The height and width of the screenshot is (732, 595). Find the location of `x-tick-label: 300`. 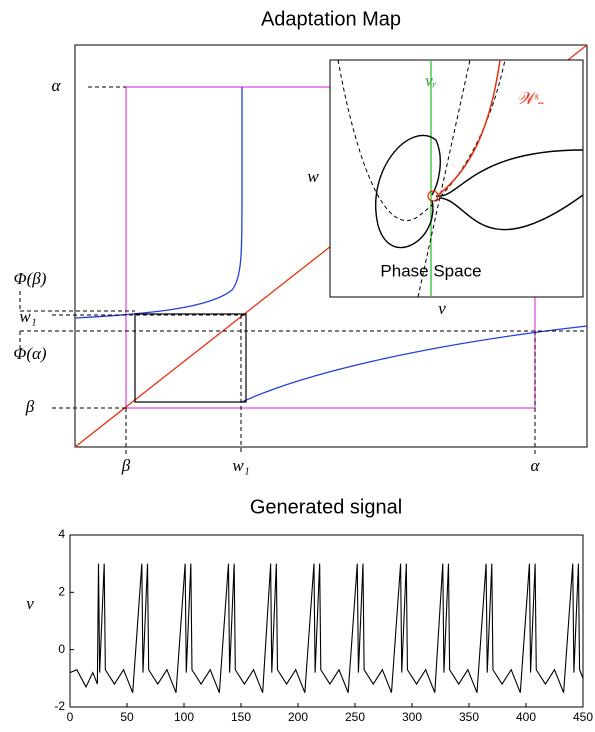

x-tick-label: 300 is located at coordinates (412, 717).